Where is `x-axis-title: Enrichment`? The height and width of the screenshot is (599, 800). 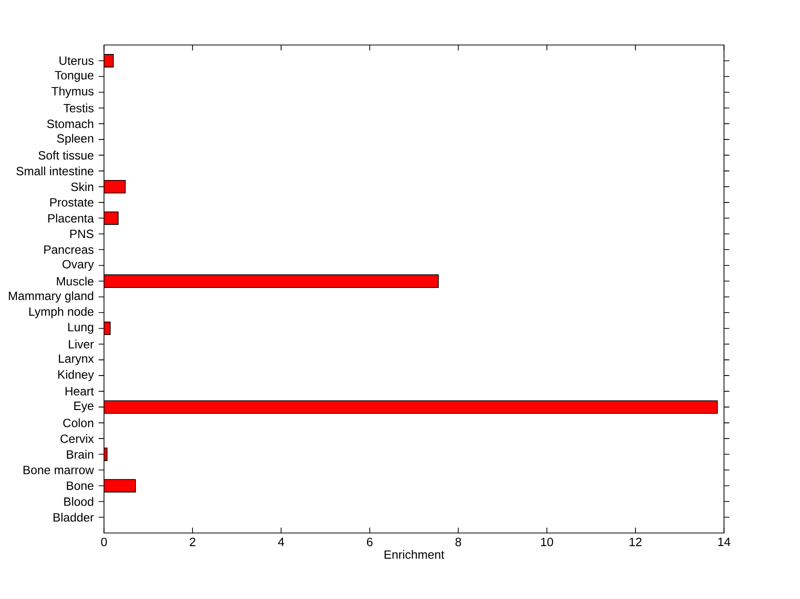
x-axis-title: Enrichment is located at coordinates (414, 554).